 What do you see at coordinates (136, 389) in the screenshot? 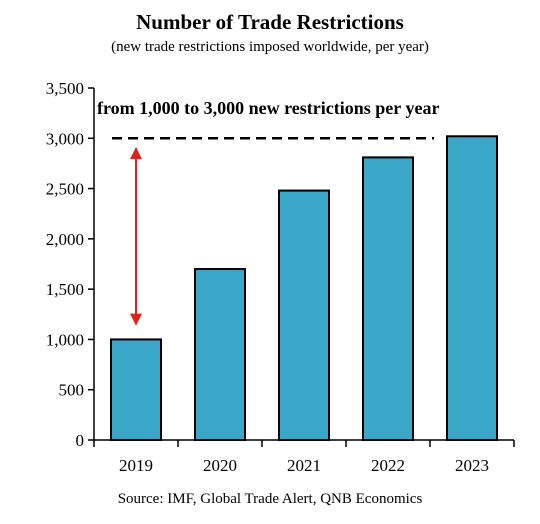
I see `bar-2019` at bounding box center [136, 389].